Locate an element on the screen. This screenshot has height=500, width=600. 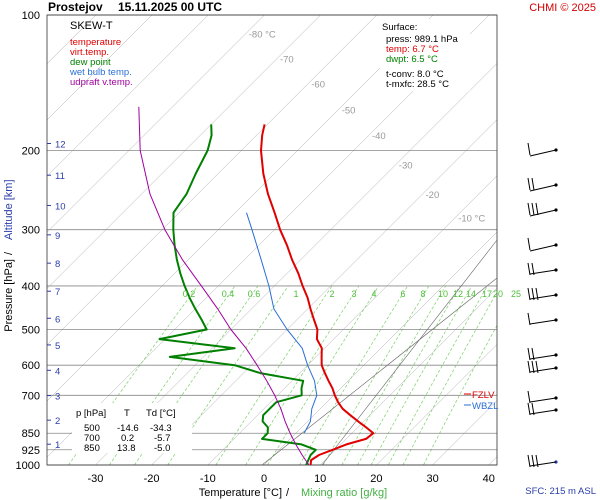
legend-dew-point: dew point is located at coordinates (90, 62).